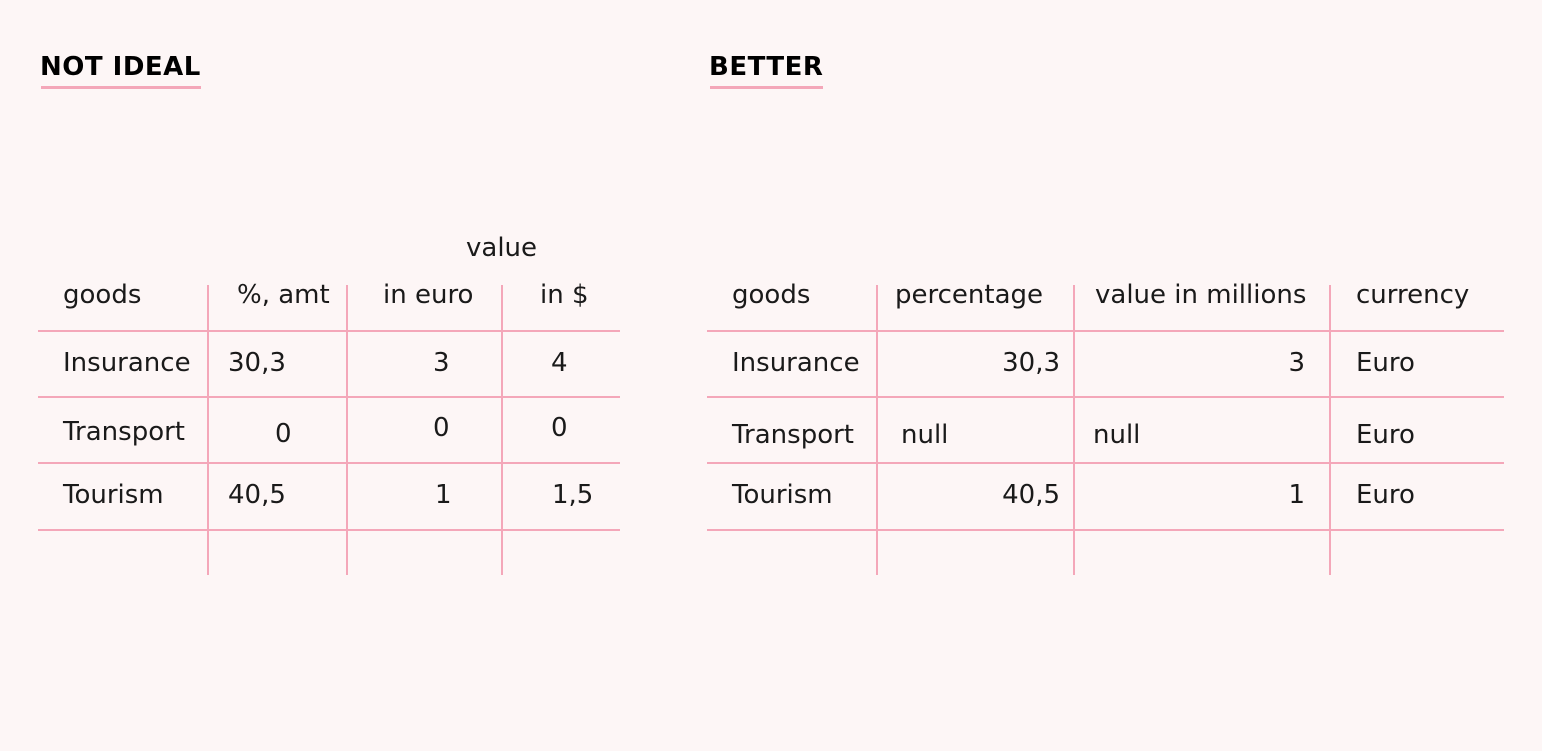 The width and height of the screenshot is (1542, 751). I want to click on not-ideal-title: NOT IDEAL, so click(120, 67).